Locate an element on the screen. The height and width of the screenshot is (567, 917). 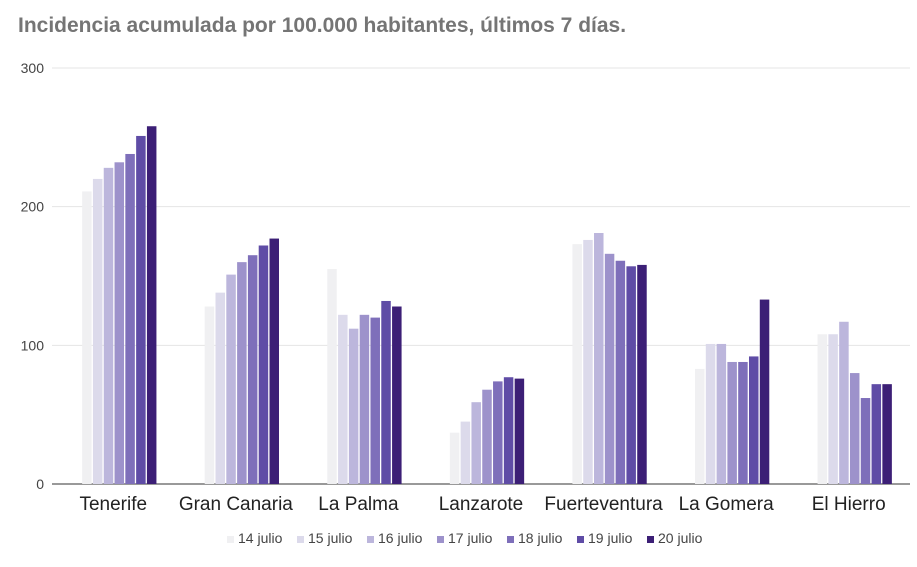
y-tick-label: 300 is located at coordinates (33, 68).